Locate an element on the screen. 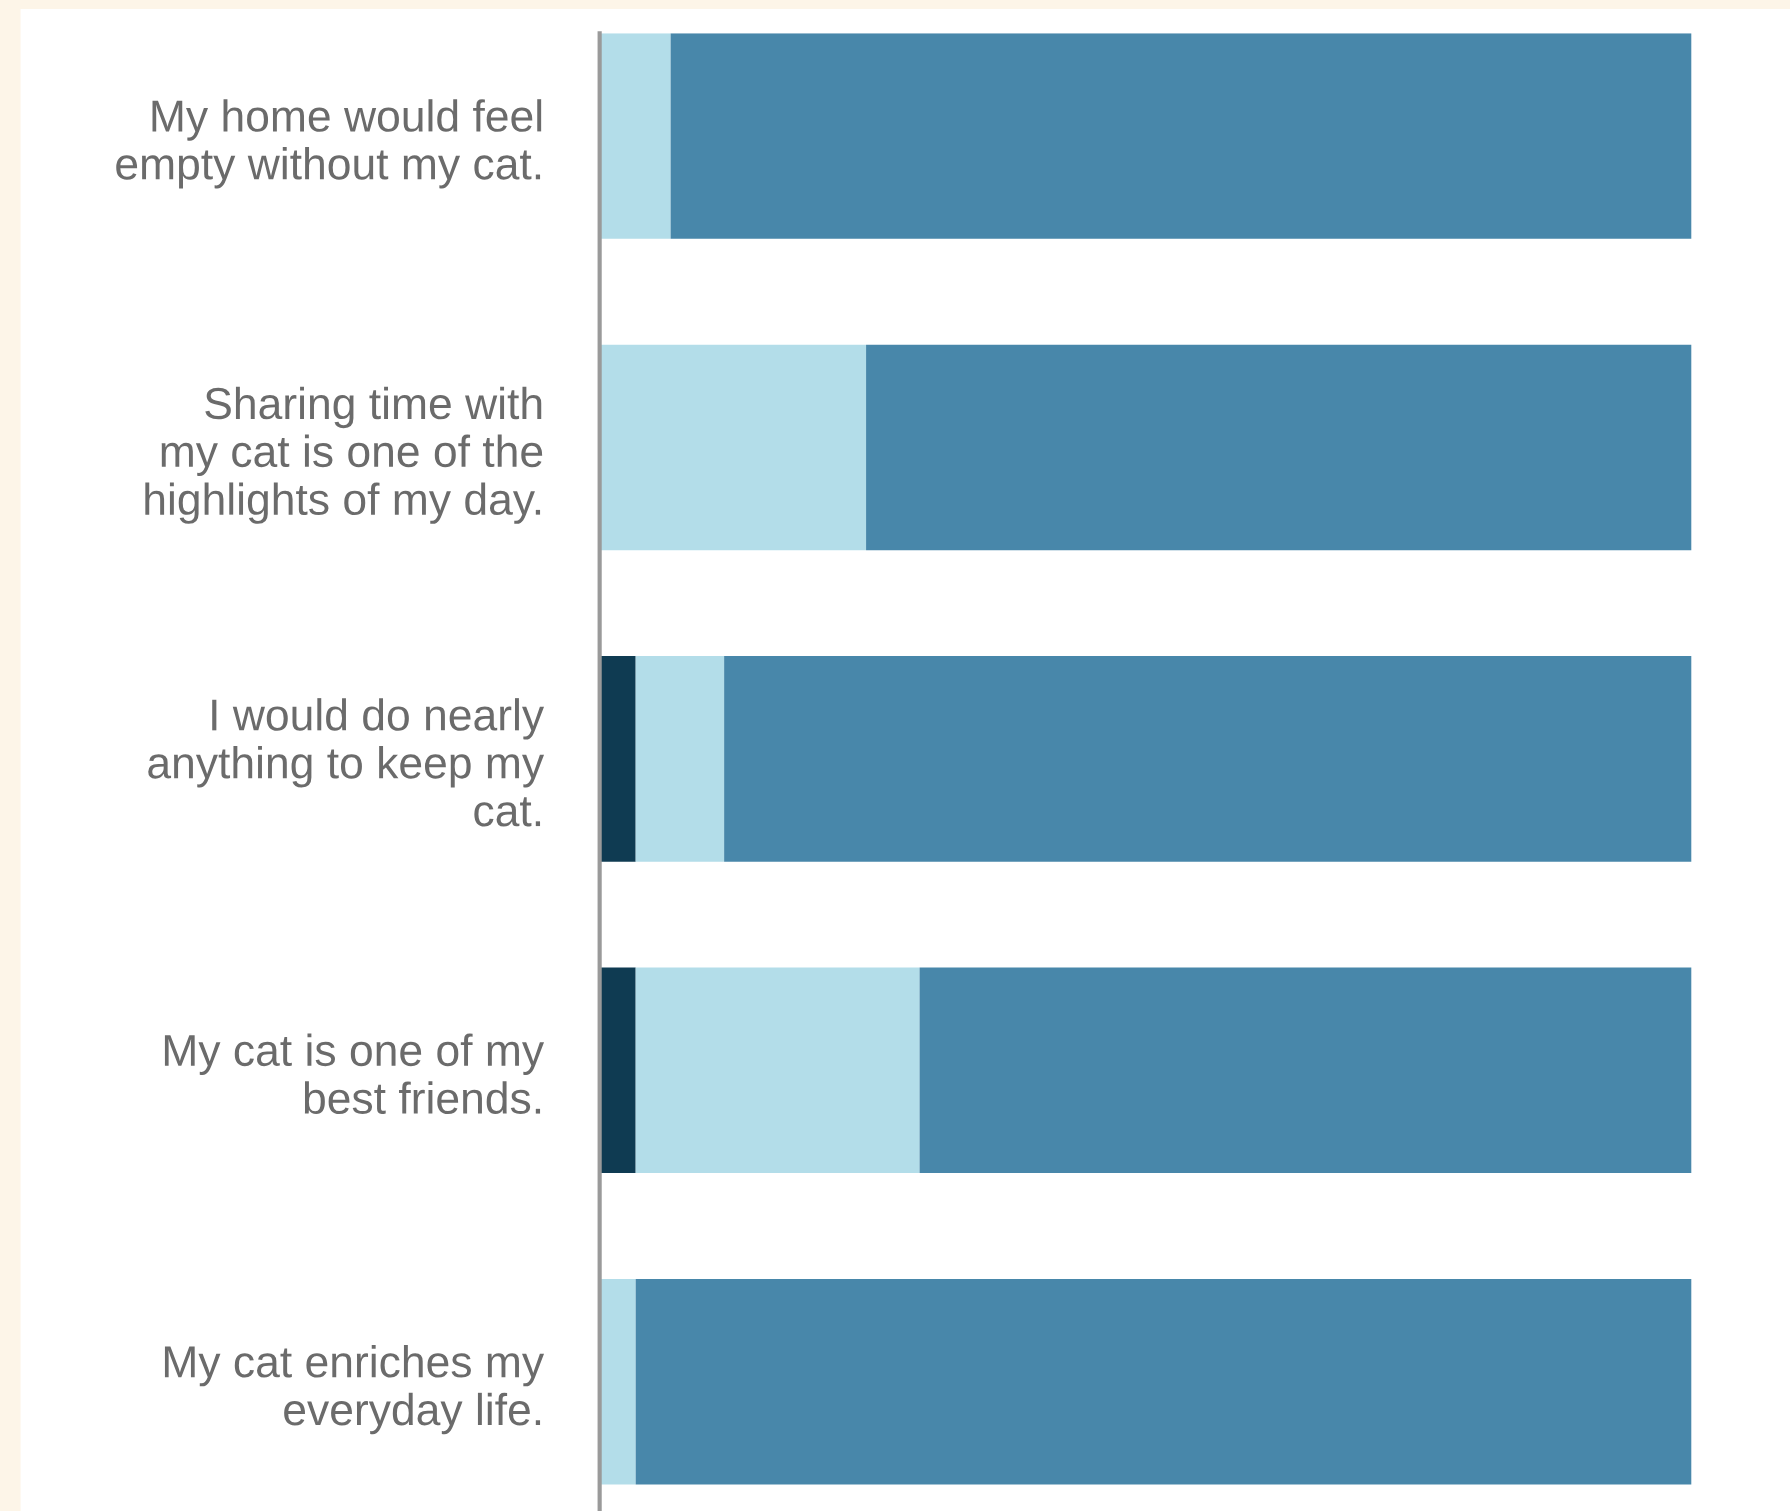 The width and height of the screenshot is (1790, 1511). y-tick-label: Sharing time with my cat is one of the highlights of my day. is located at coordinates (344, 455).